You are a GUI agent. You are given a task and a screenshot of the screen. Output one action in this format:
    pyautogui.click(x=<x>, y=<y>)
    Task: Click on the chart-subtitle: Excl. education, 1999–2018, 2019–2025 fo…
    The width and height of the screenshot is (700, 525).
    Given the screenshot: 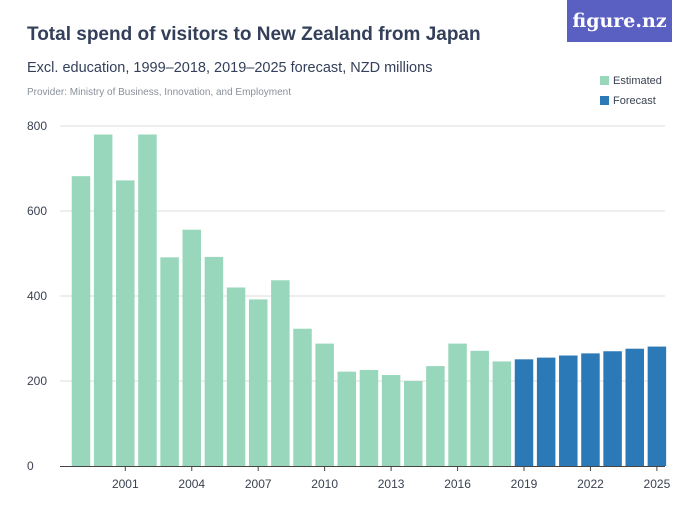 What is the action you would take?
    pyautogui.click(x=230, y=68)
    